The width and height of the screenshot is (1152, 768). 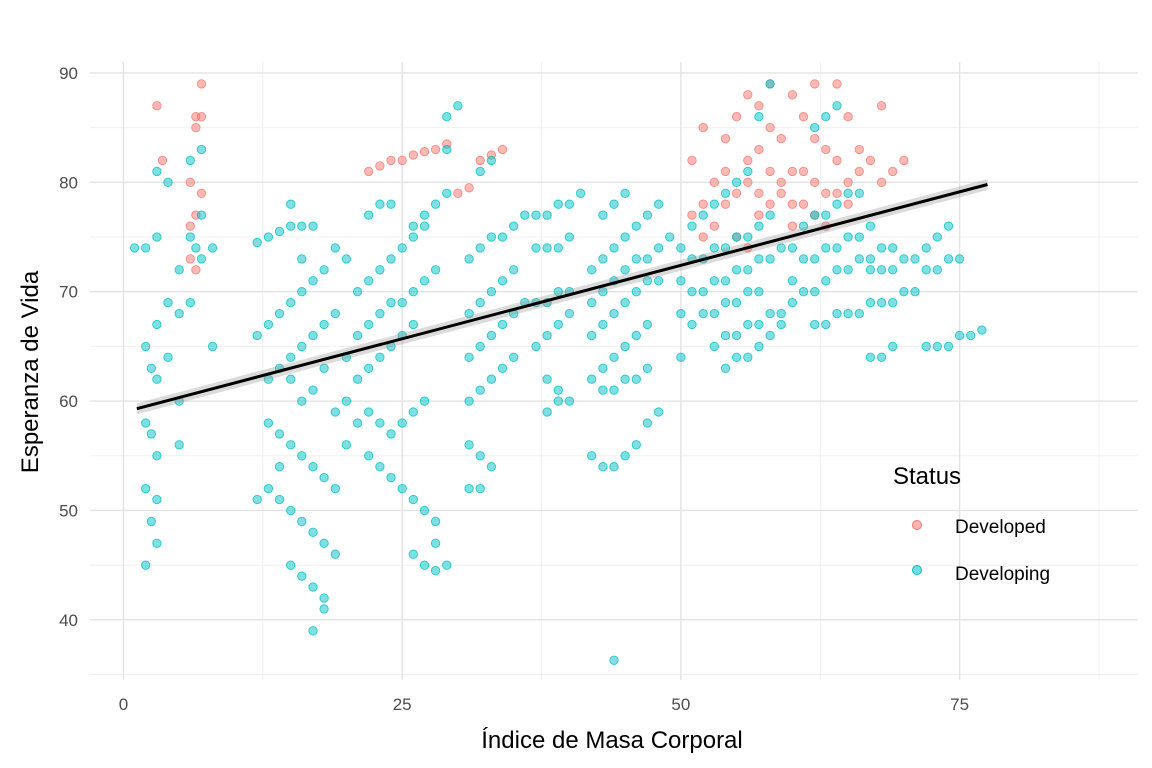 What do you see at coordinates (68, 73) in the screenshot?
I see `y-tick-label: 90` at bounding box center [68, 73].